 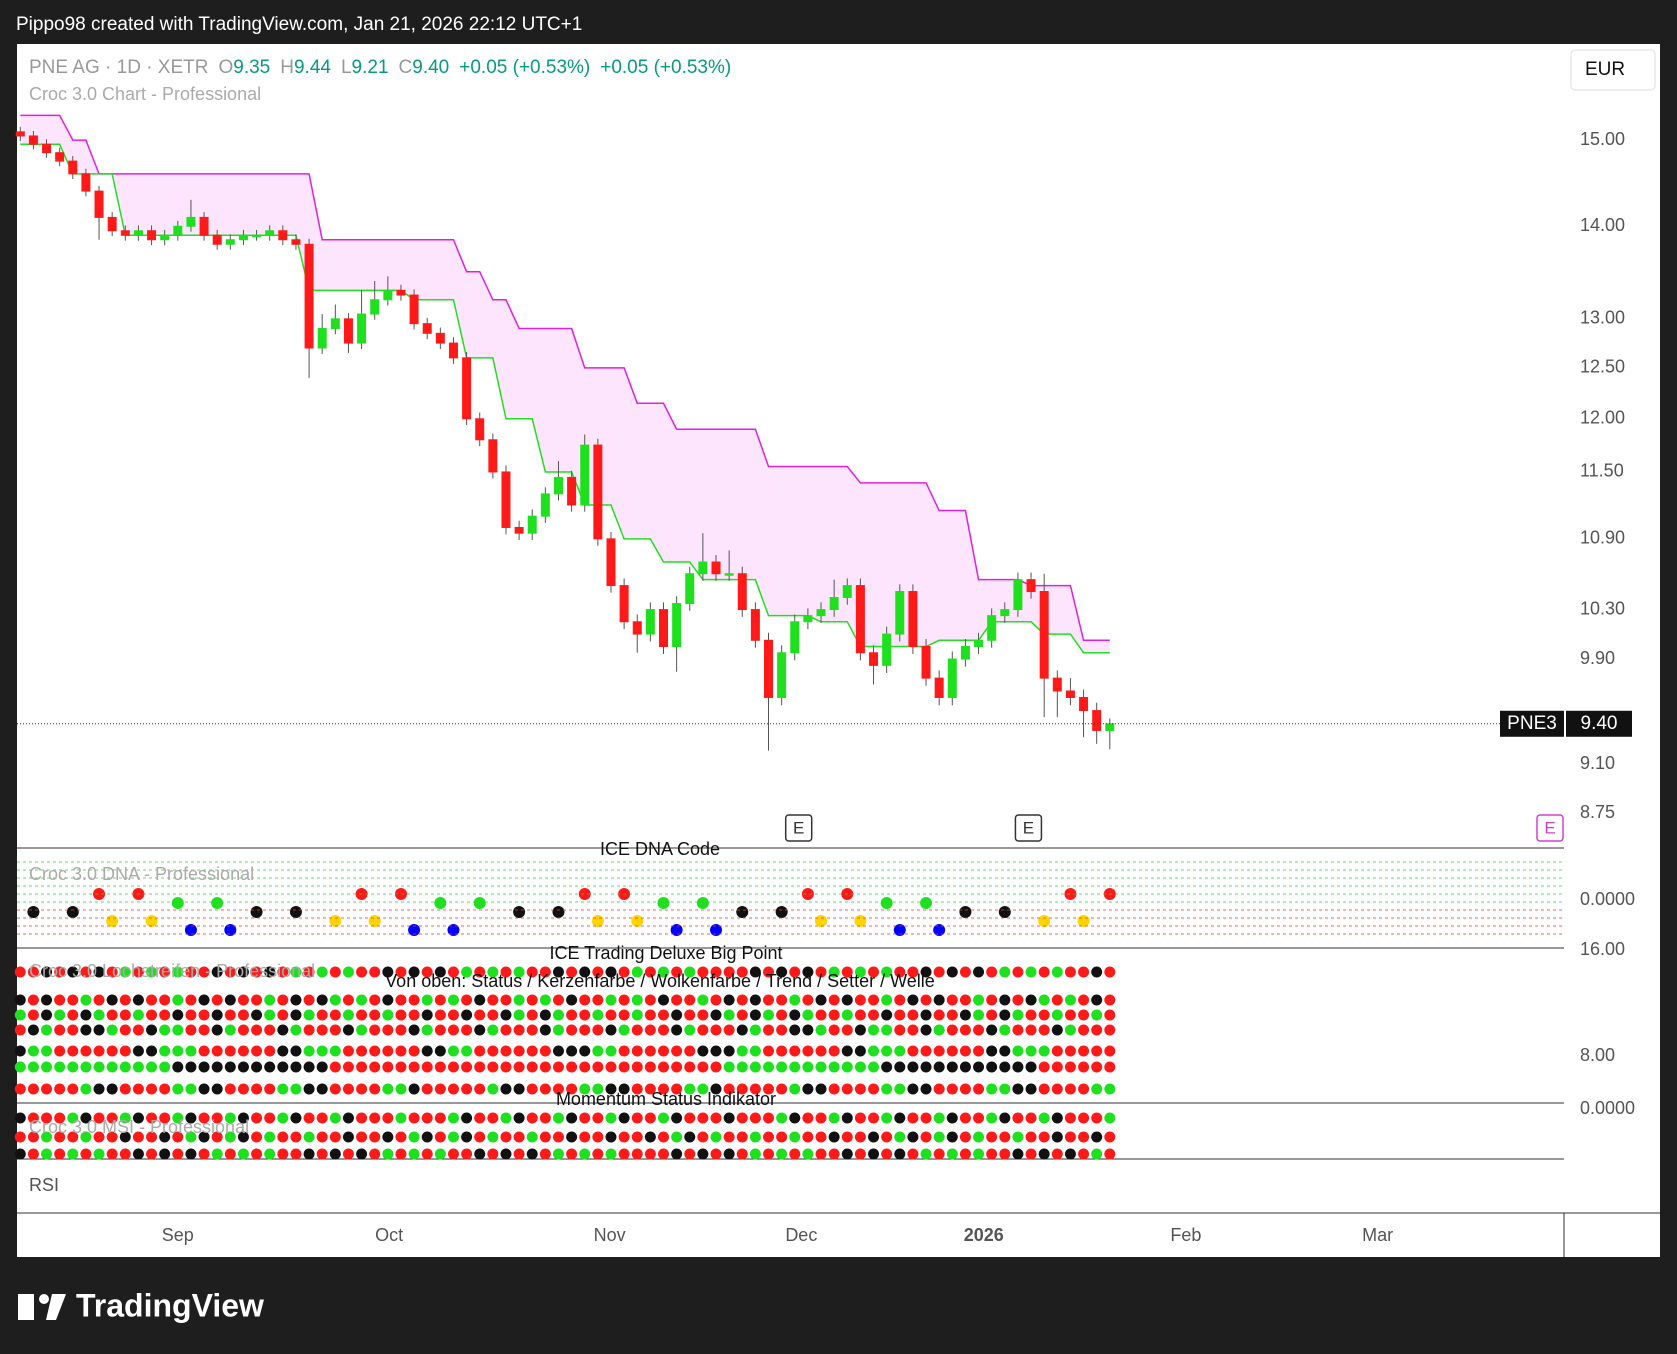 I want to click on currency-button, so click(x=1613, y=70).